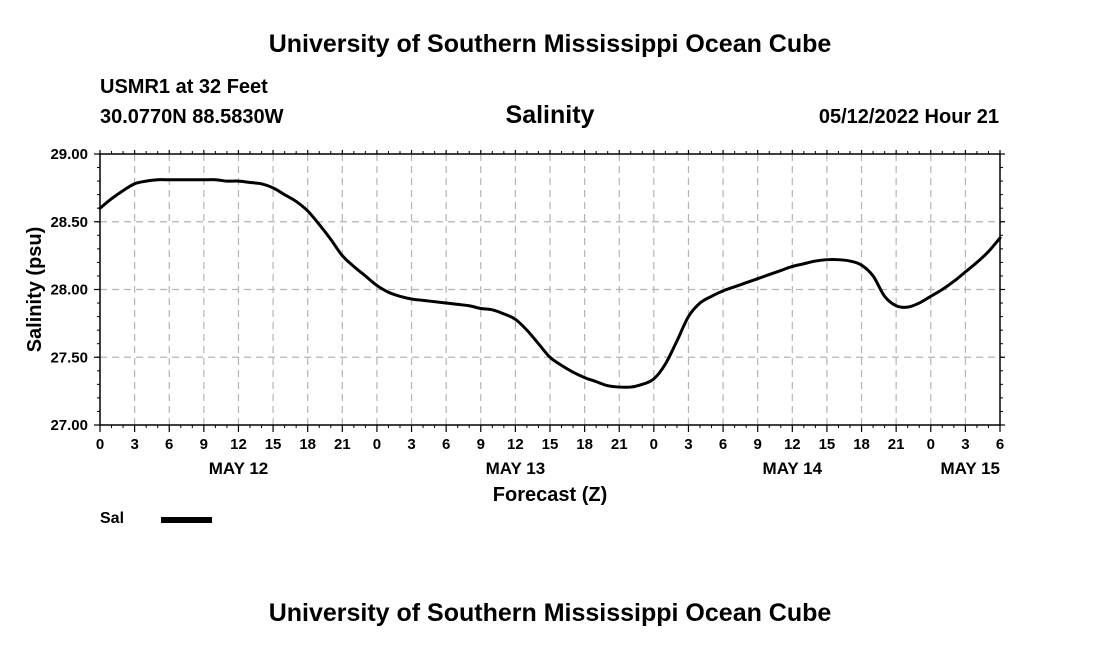 This screenshot has width=1100, height=650. Describe the element at coordinates (69, 154) in the screenshot. I see `y-tick-label: 29.00` at that location.